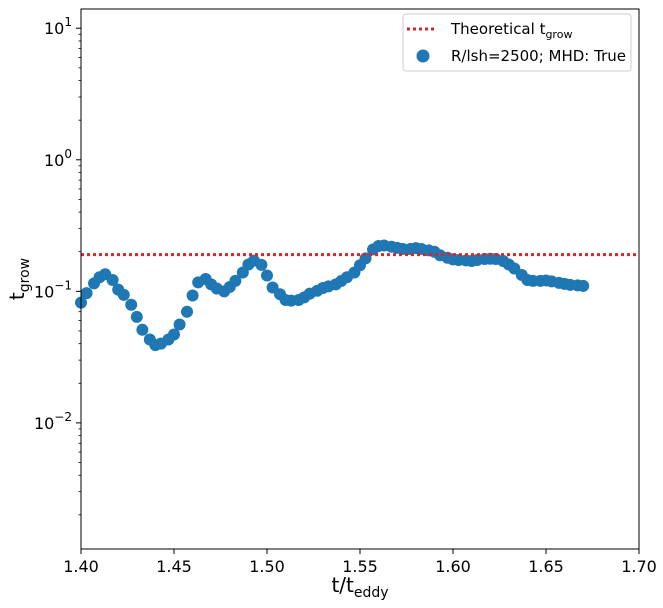  What do you see at coordinates (423, 56) in the screenshot?
I see `legend-scatter-swatch` at bounding box center [423, 56].